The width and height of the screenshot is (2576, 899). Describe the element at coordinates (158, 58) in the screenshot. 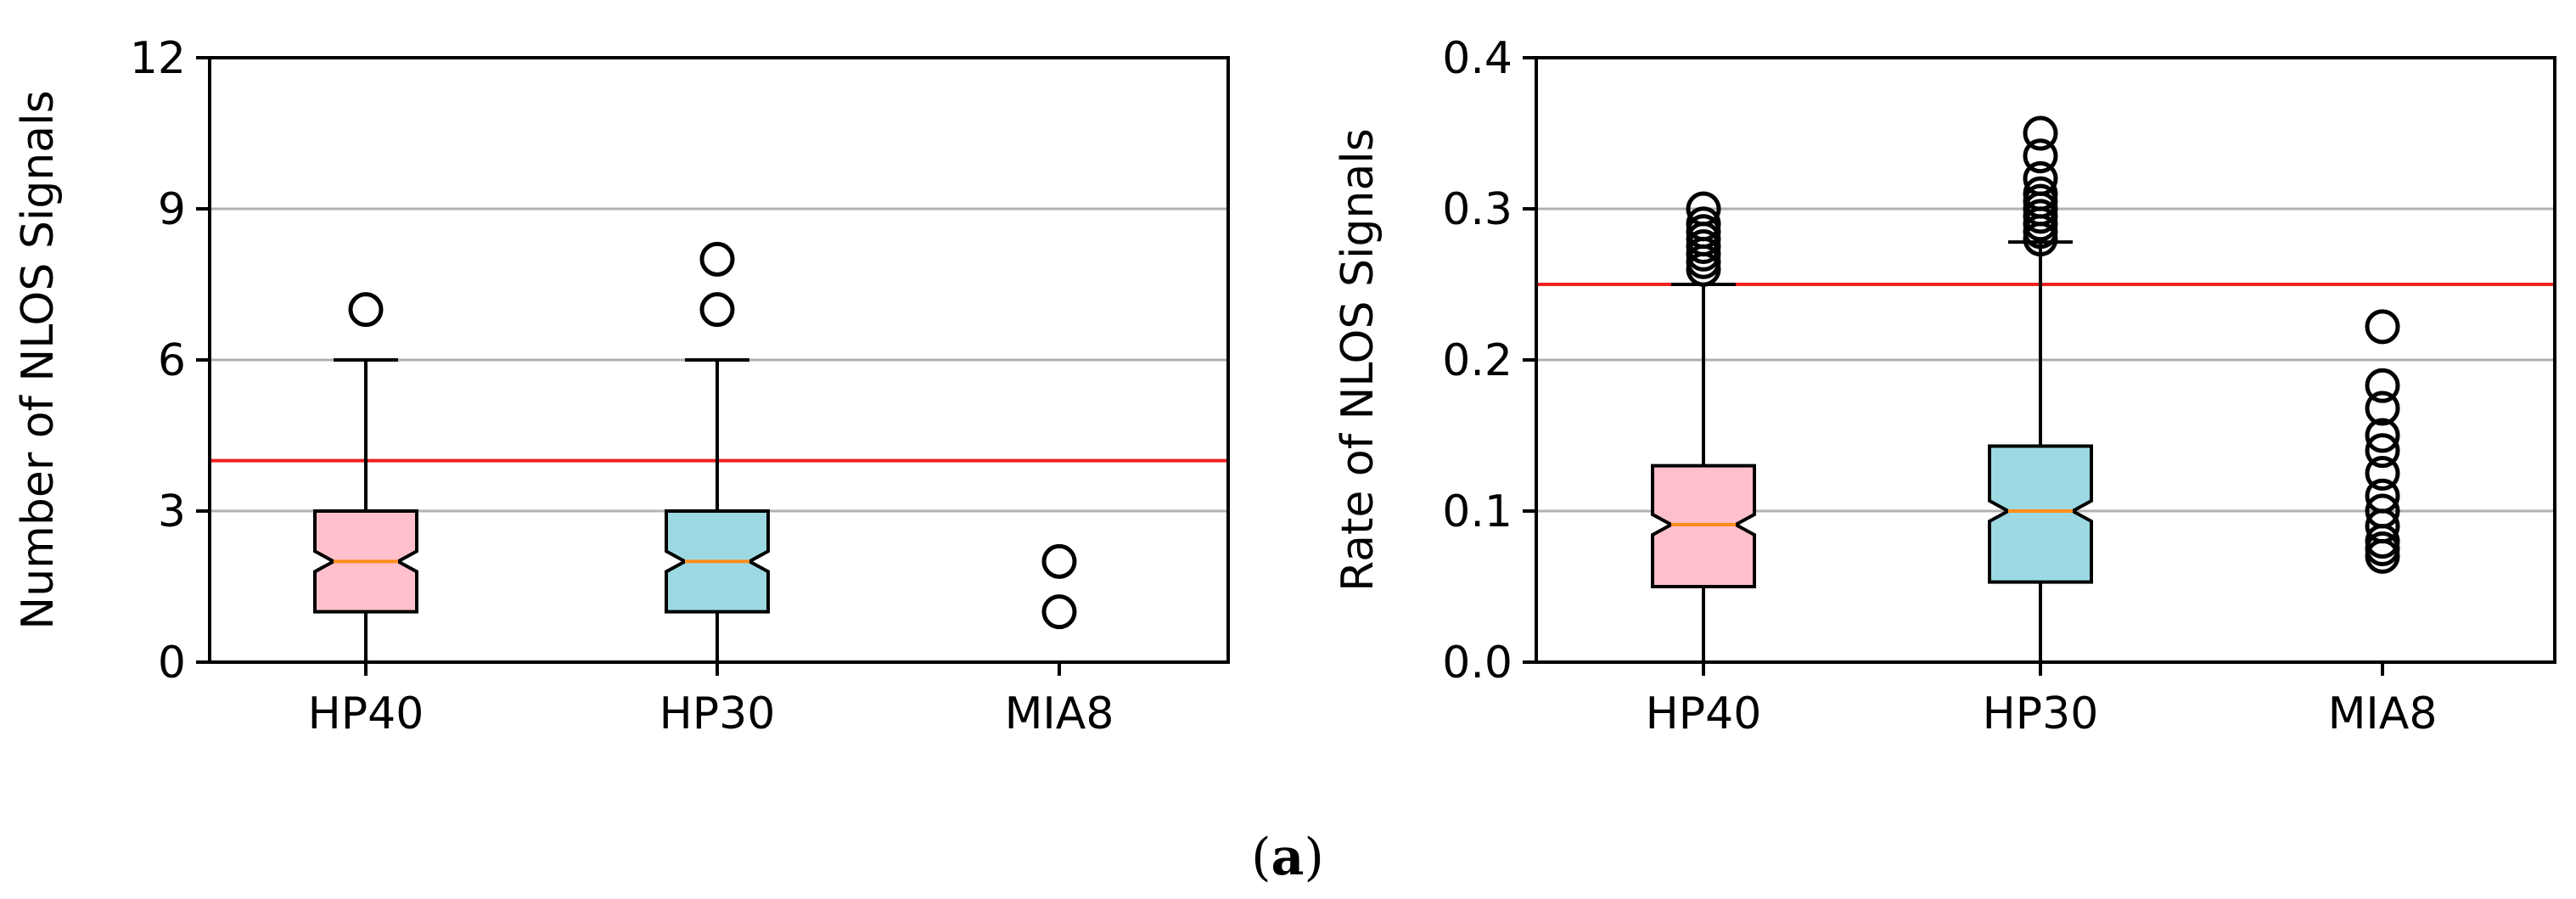

I see `y-tick-label: 12` at that location.